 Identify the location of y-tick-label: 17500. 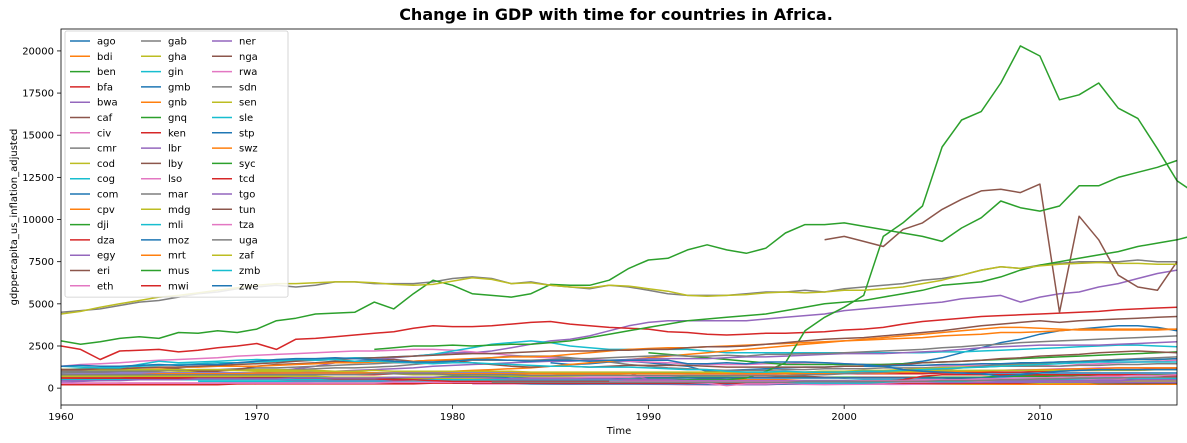
(38, 94).